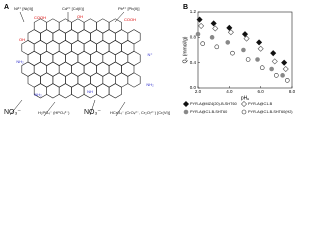  Describe the element at coordinates (245, 98) in the screenshot. I see `x-axis-label: pHₑ` at that location.